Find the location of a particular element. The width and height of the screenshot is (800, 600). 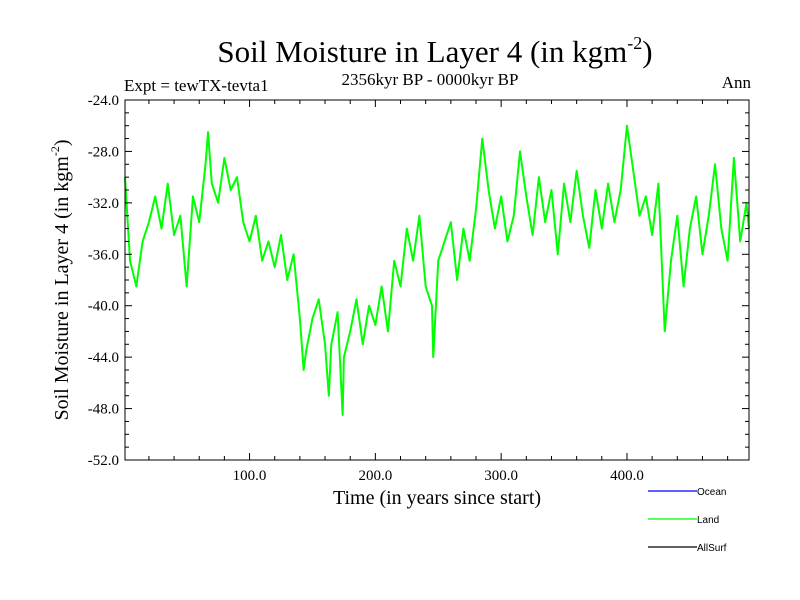

y-tick-label: -48.0 is located at coordinates (103, 410).